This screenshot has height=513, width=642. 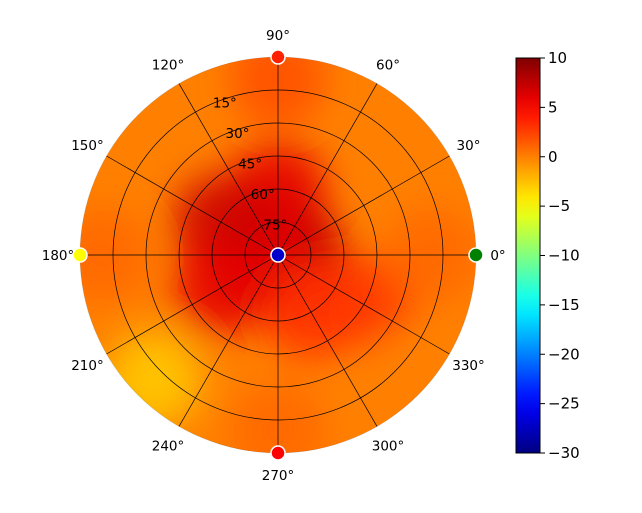 What do you see at coordinates (250, 165) in the screenshot?
I see `radial-tick-label: 45°` at bounding box center [250, 165].